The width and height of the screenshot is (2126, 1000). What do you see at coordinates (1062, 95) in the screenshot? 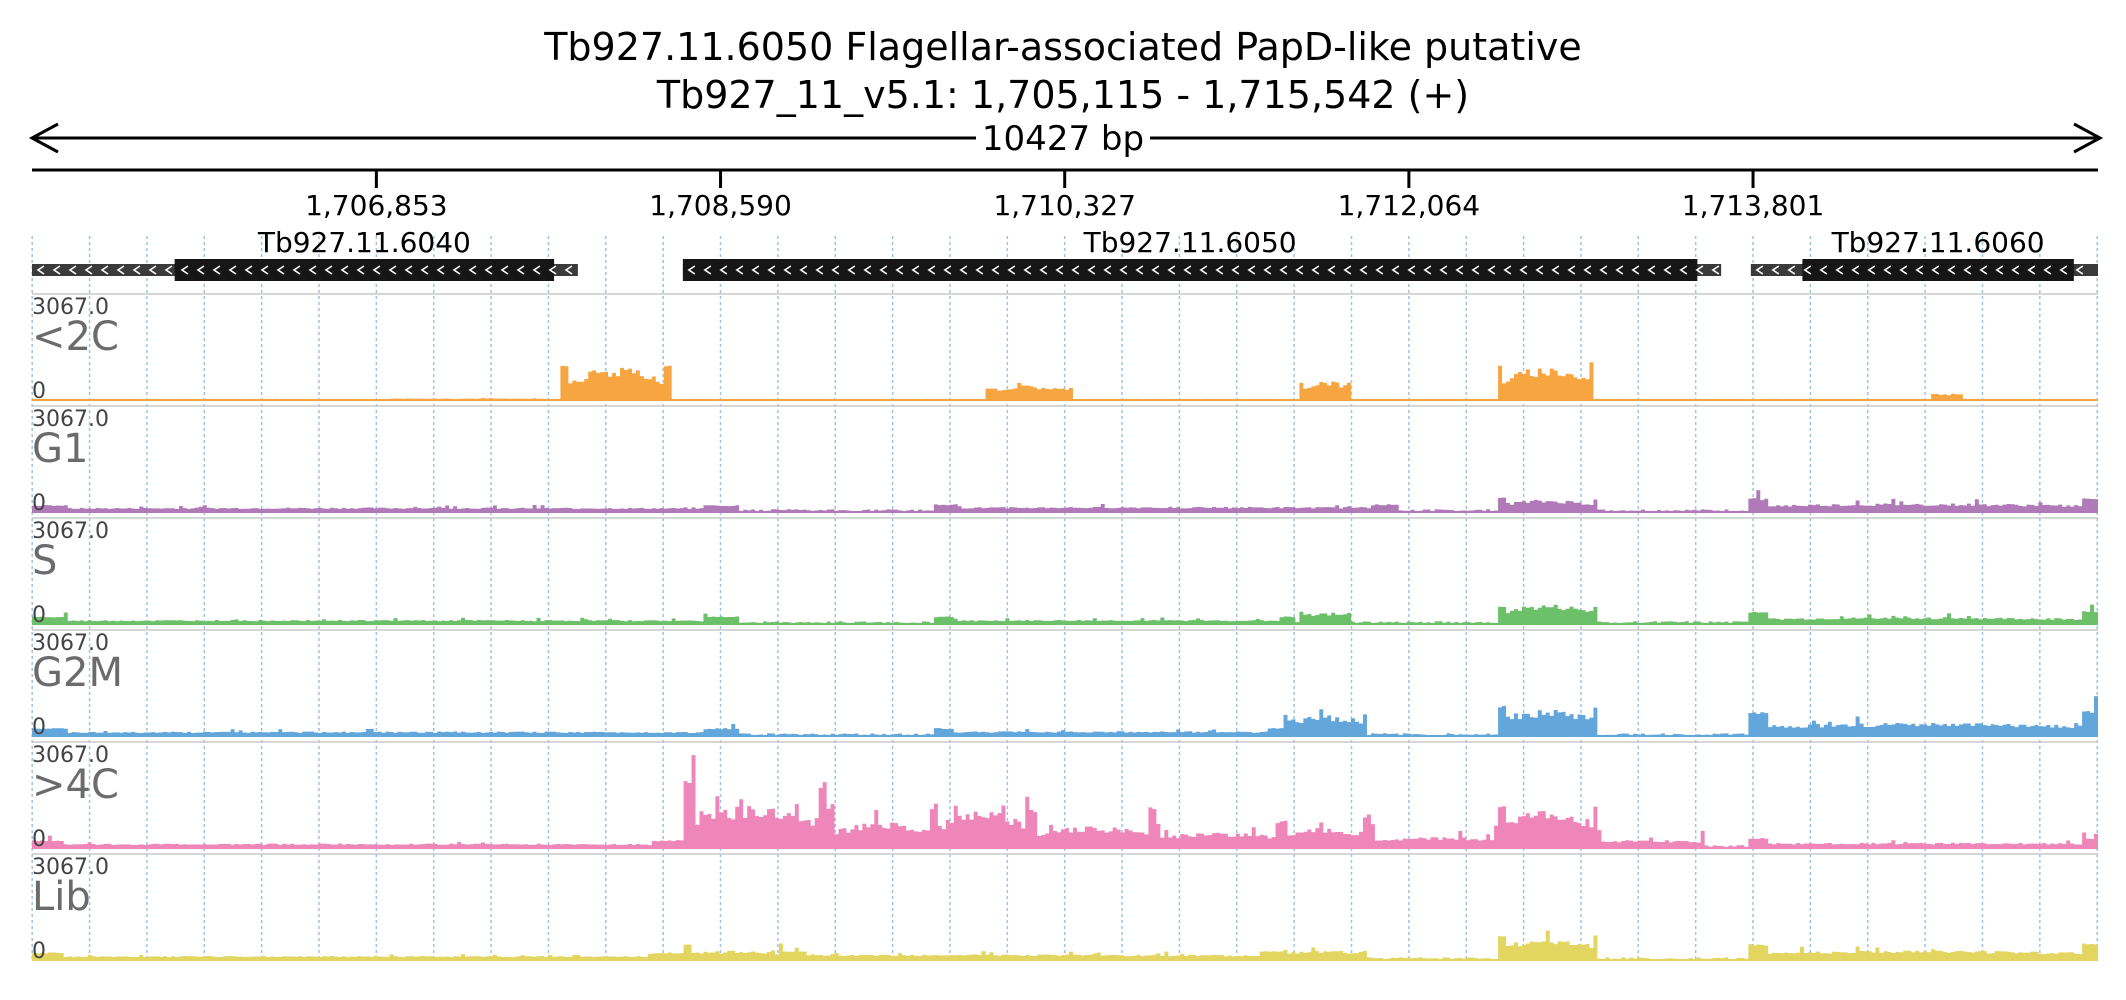
I see `chart-subtitle: Tb927_11_v5.1: 1,705,115 - 1,715,542 (+)` at bounding box center [1062, 95].